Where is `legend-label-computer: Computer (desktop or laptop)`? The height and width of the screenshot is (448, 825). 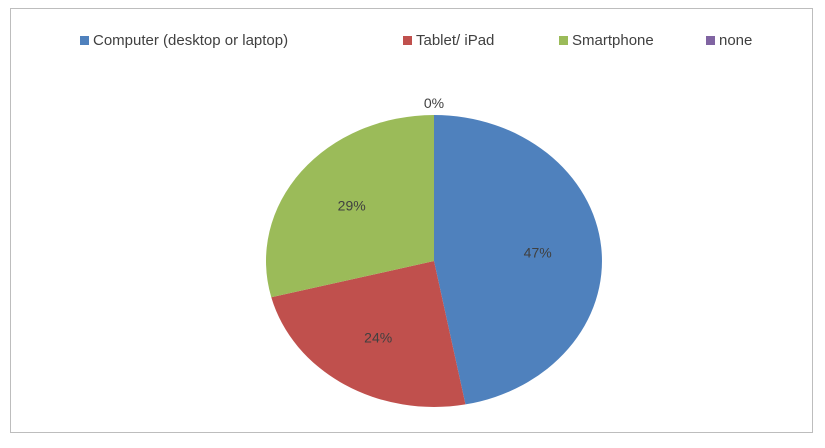
legend-label-computer: Computer (desktop or laptop) is located at coordinates (190, 40).